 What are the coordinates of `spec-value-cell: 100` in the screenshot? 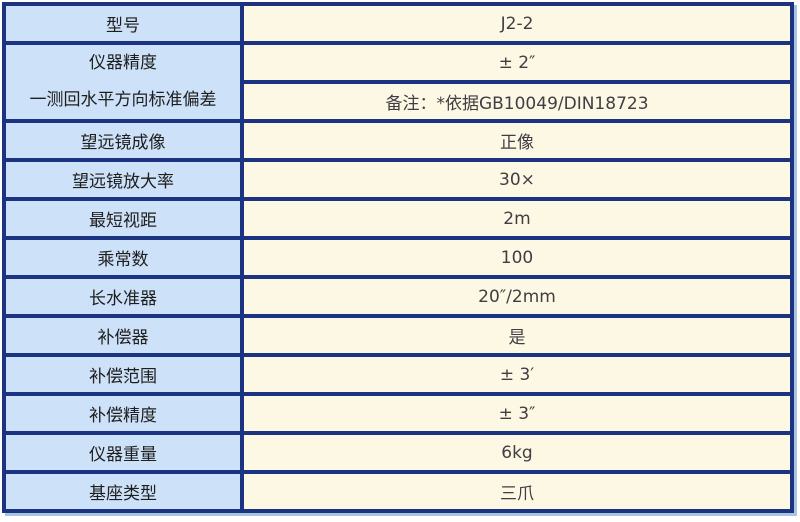 It's located at (517, 257).